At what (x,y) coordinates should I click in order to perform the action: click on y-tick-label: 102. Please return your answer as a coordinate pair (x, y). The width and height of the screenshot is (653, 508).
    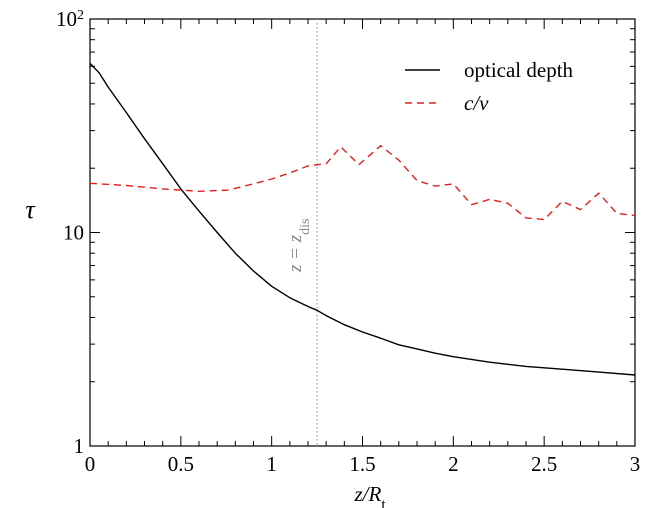
    Looking at the image, I should click on (70, 19).